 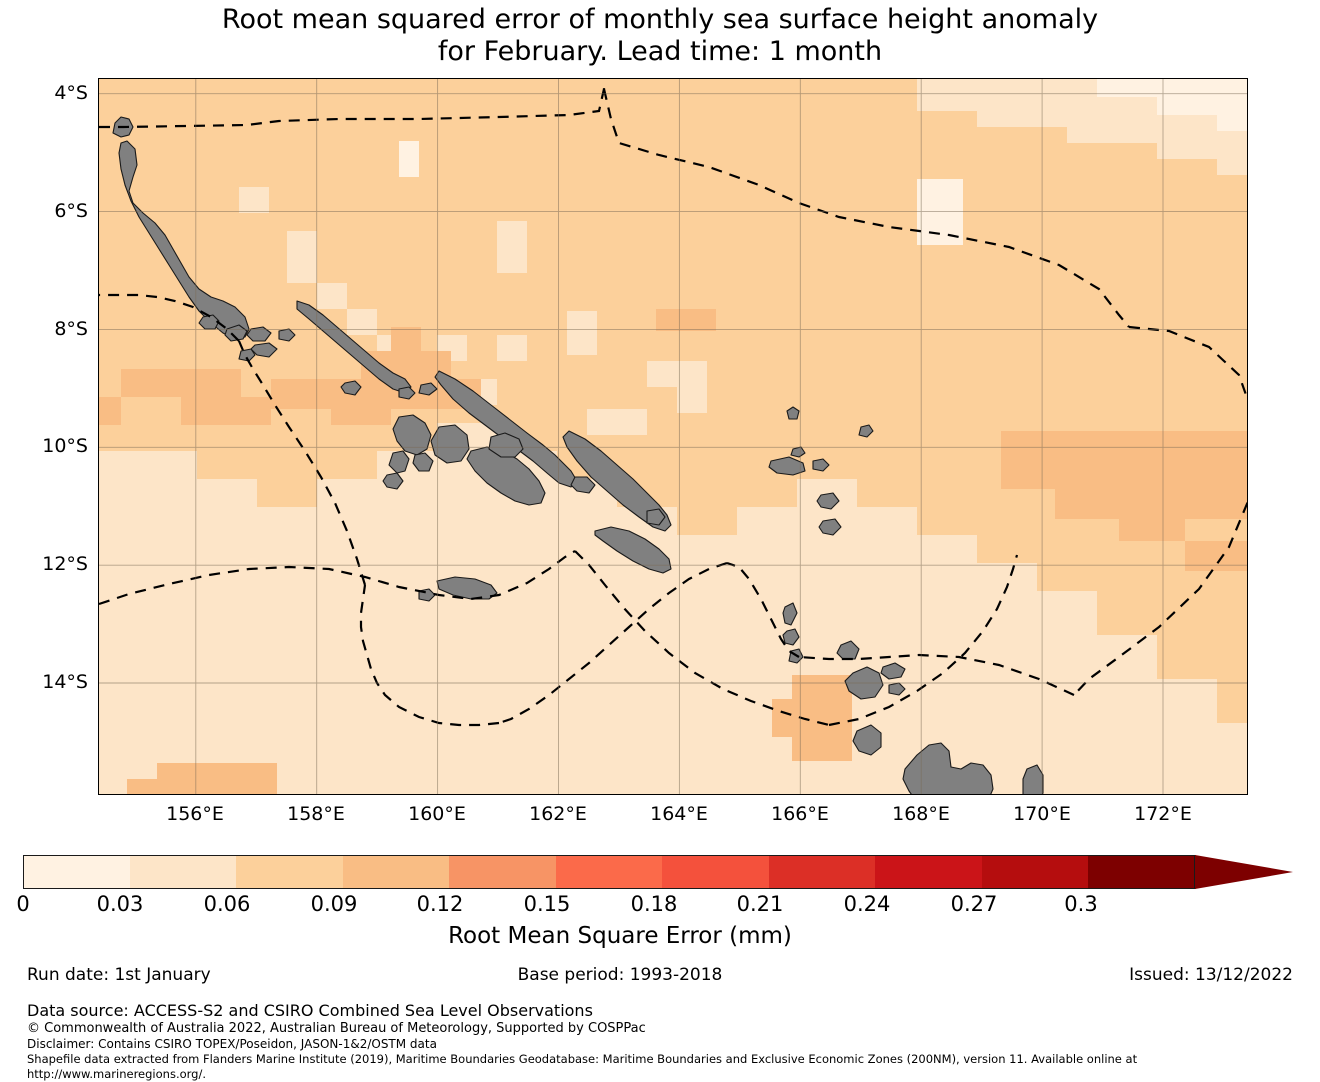 I want to click on x-axis-tick-158E: 158°E, so click(x=316, y=814).